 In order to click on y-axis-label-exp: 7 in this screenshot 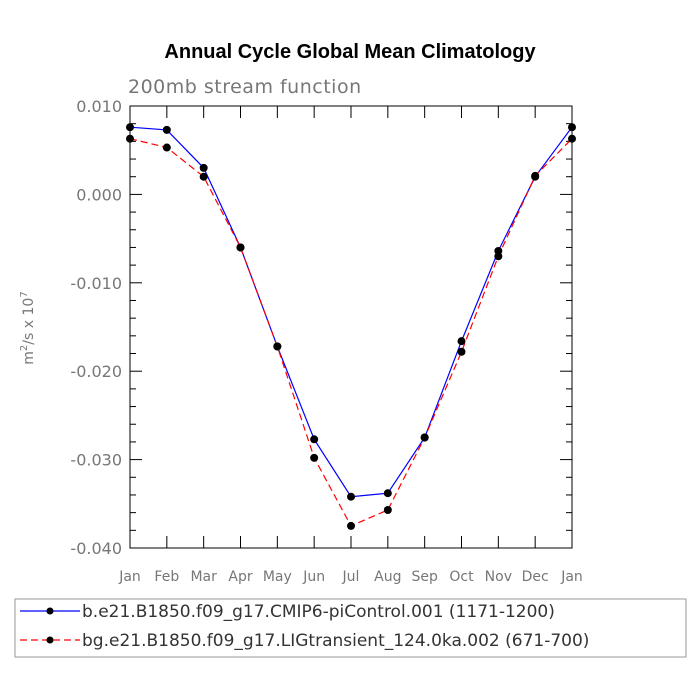, I will do `click(24, 294)`.